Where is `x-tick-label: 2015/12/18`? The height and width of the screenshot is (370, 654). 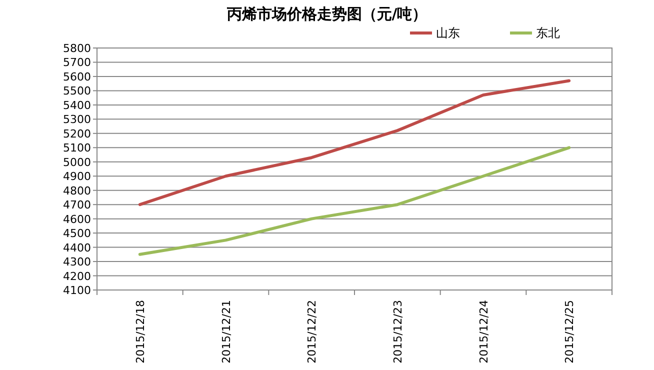
x-tick-label: 2015/12/18 is located at coordinates (140, 332).